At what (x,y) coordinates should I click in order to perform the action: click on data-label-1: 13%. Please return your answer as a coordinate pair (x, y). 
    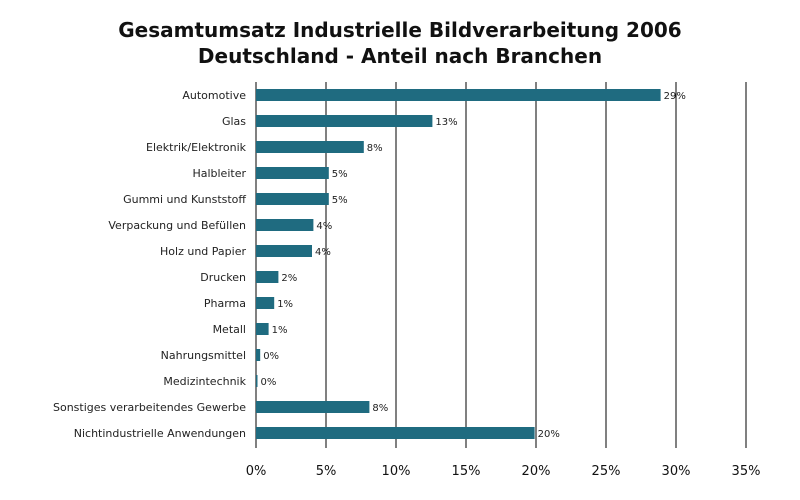
    Looking at the image, I should click on (446, 122).